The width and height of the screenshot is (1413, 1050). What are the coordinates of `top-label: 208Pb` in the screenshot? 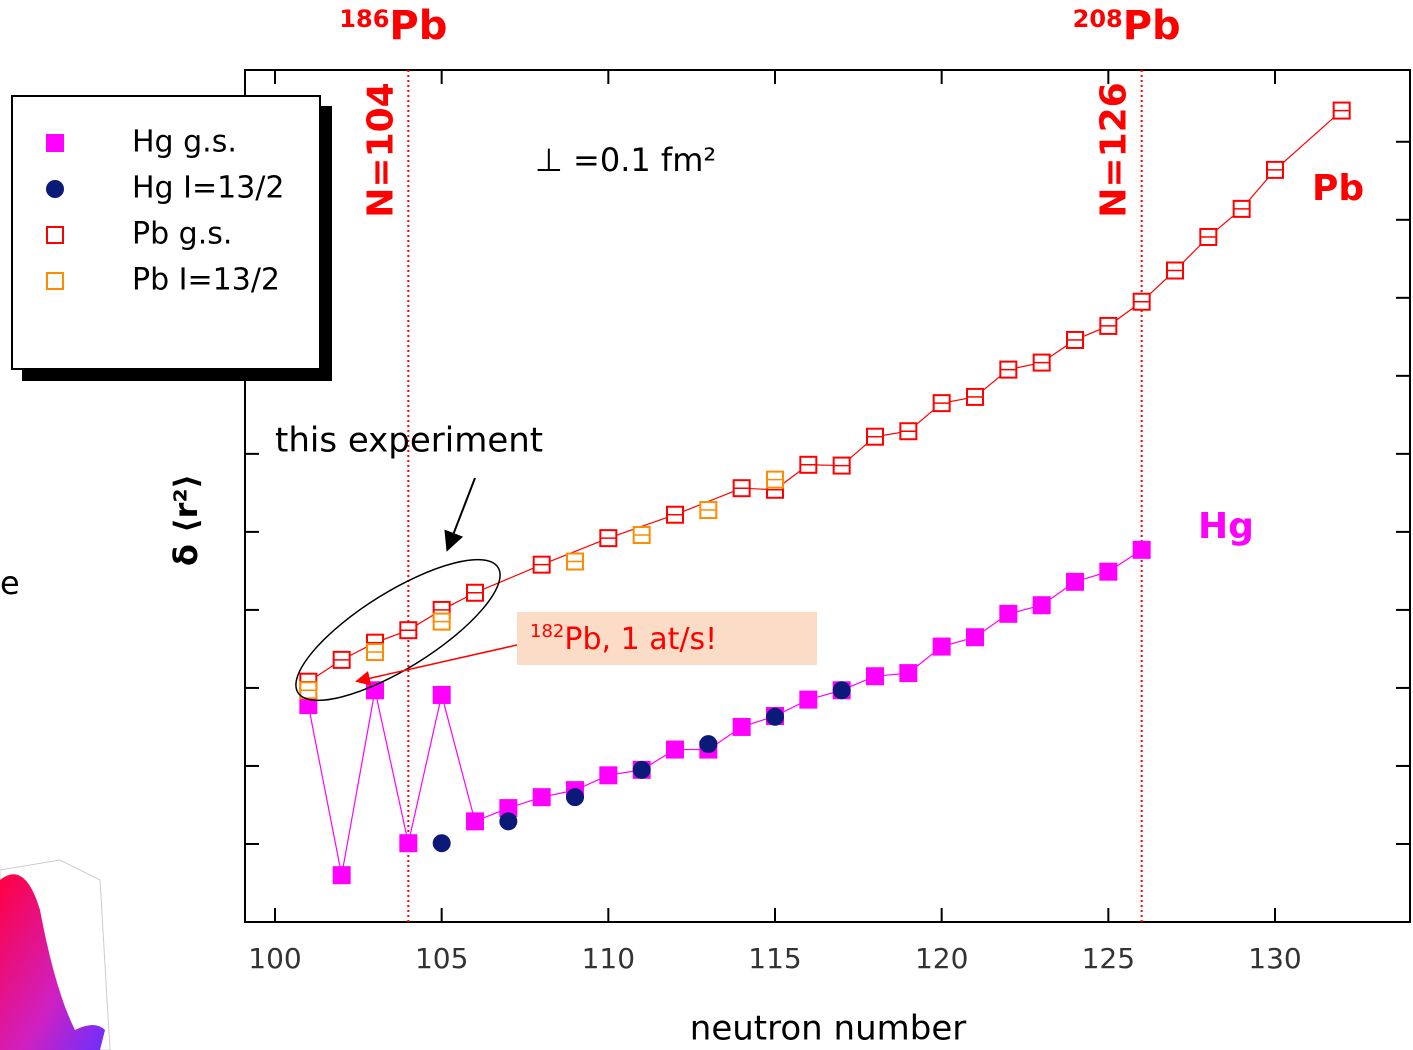 It's located at (1127, 26).